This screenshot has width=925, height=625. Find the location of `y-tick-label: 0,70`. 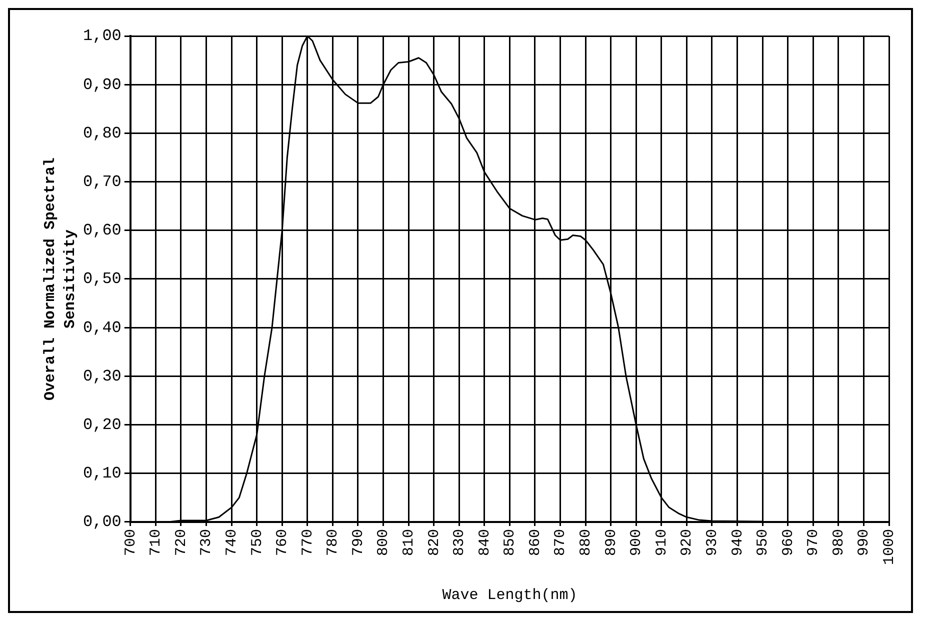

y-tick-label: 0,70 is located at coordinates (102, 182).